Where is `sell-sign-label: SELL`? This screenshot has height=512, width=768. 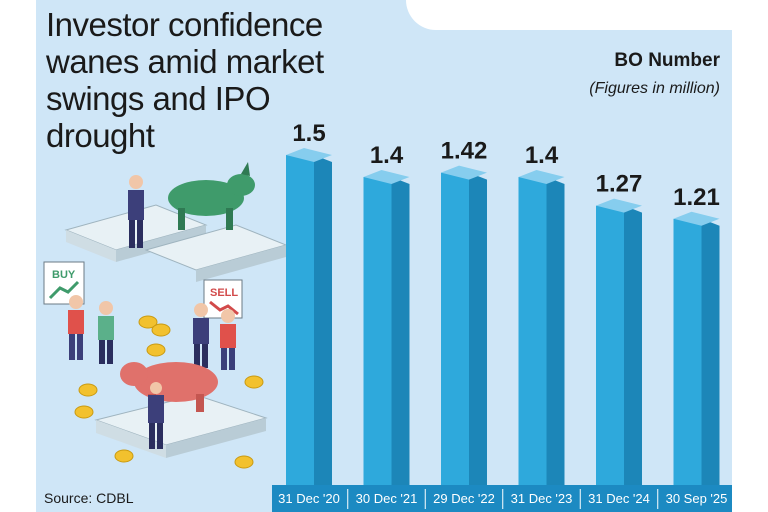 sell-sign-label: SELL is located at coordinates (224, 293).